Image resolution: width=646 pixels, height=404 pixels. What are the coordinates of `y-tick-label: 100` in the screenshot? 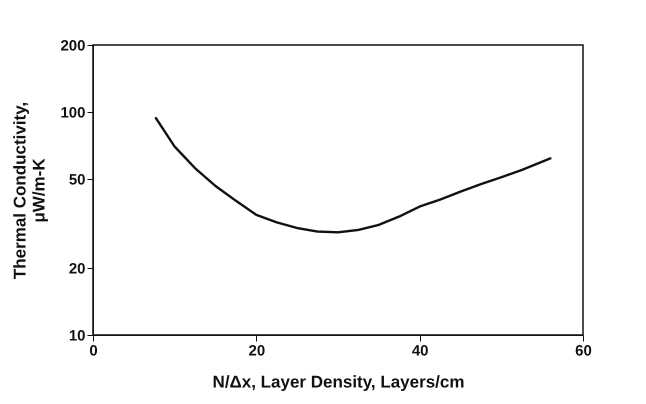 It's located at (73, 113).